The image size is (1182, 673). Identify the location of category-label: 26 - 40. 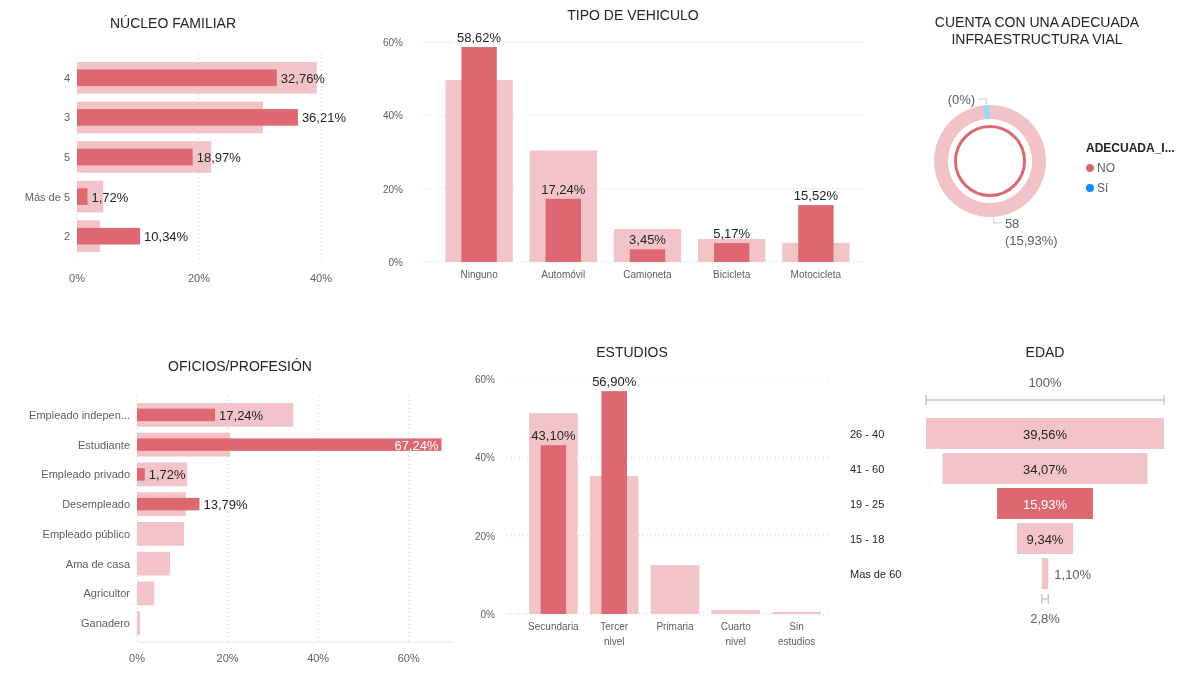
(867, 433).